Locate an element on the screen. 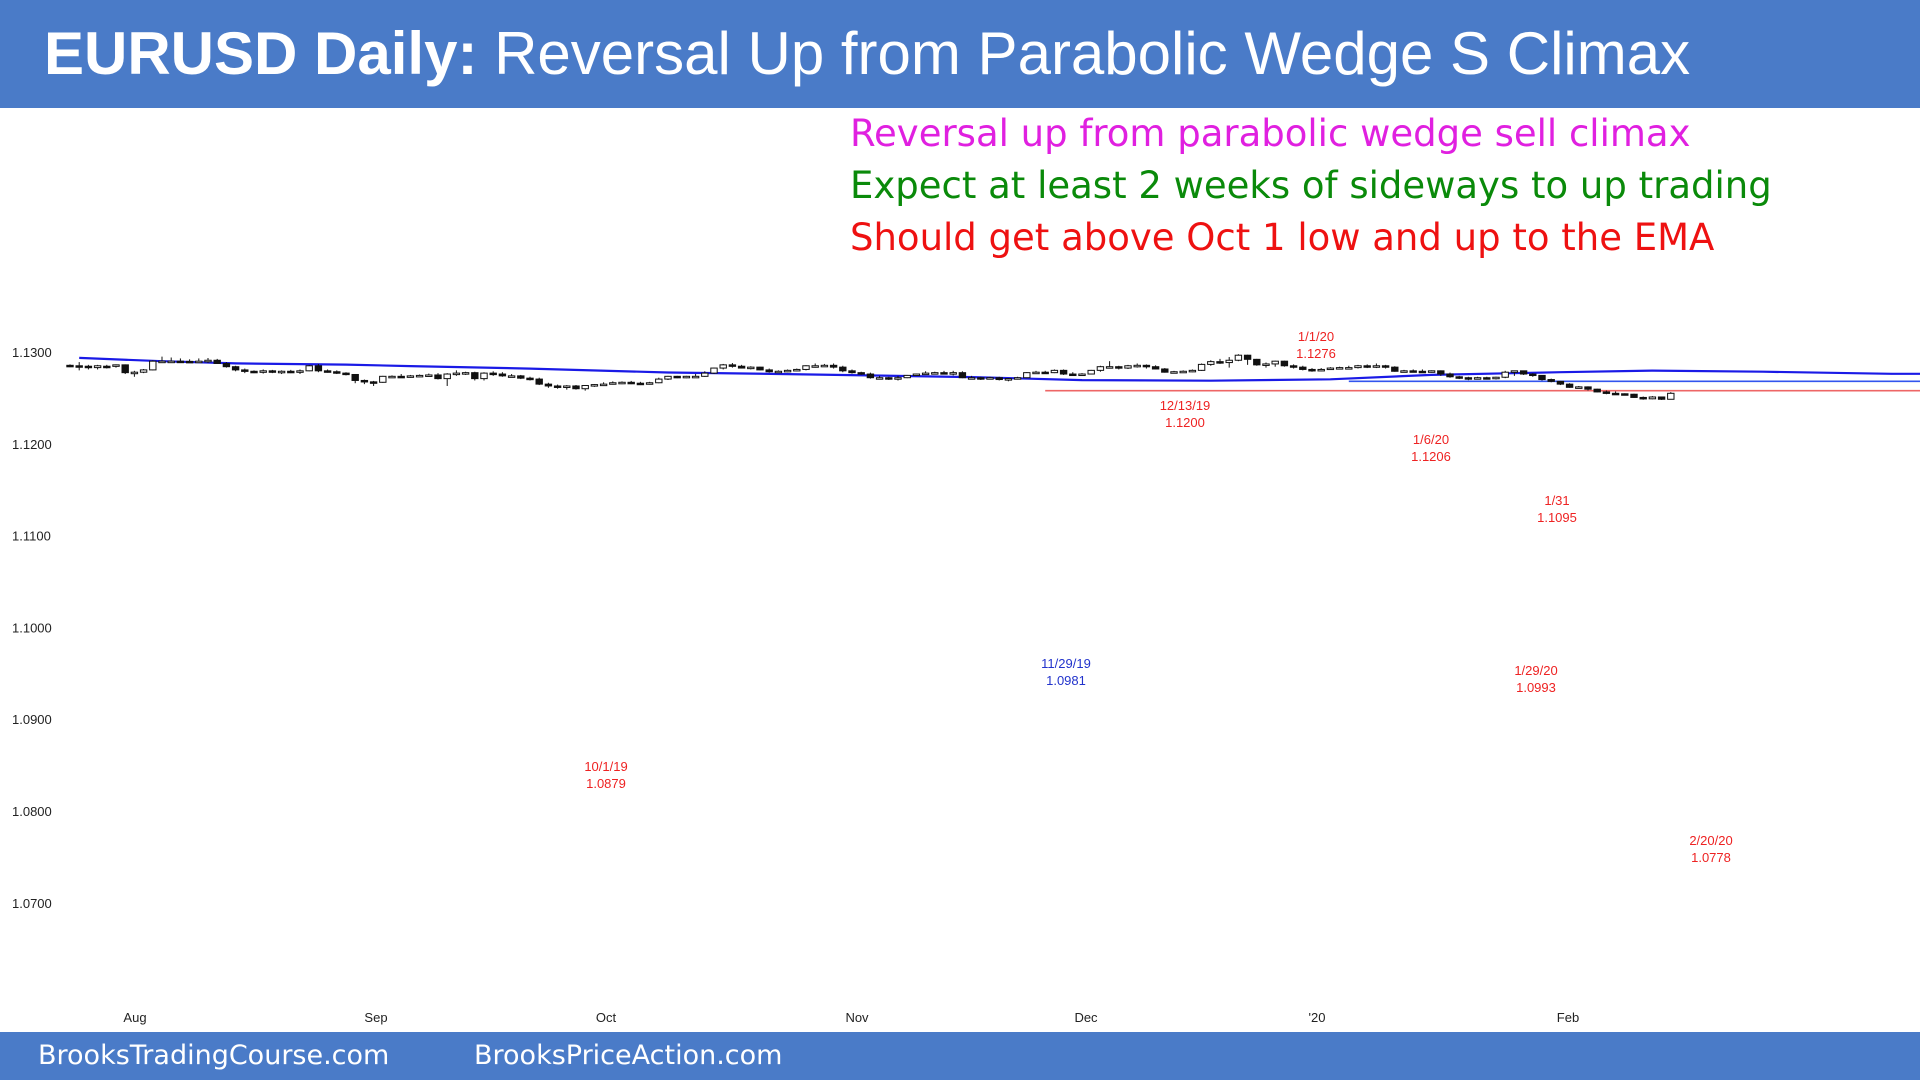 This screenshot has width=1920, height=1080. x-tick-label: Sep is located at coordinates (375, 1017).